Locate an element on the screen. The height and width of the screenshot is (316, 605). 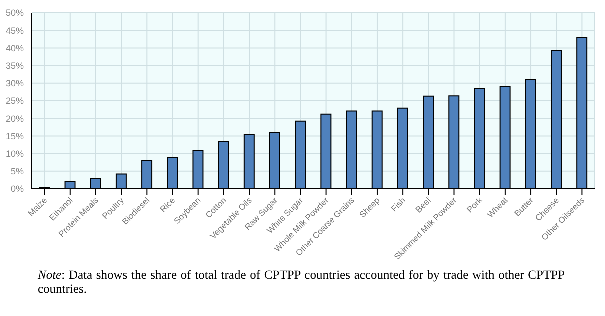
y-tick-label: 5% is located at coordinates (17, 171).